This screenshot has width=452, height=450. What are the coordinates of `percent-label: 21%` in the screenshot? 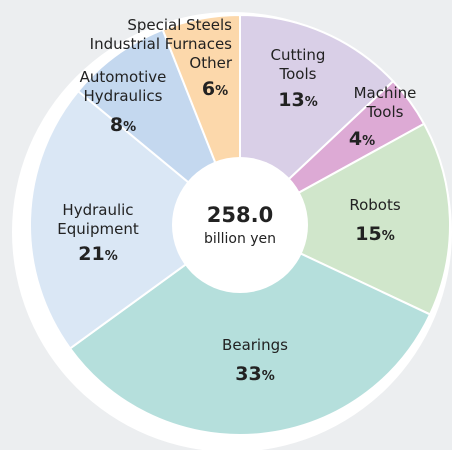 It's located at (97, 254).